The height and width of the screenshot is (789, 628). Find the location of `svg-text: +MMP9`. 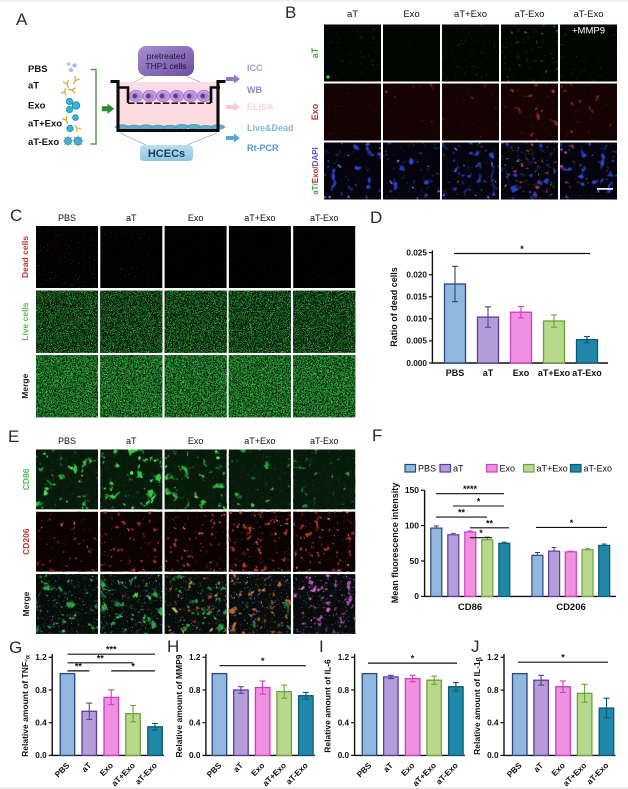

svg-text: +MMP9 is located at coordinates (588, 31).